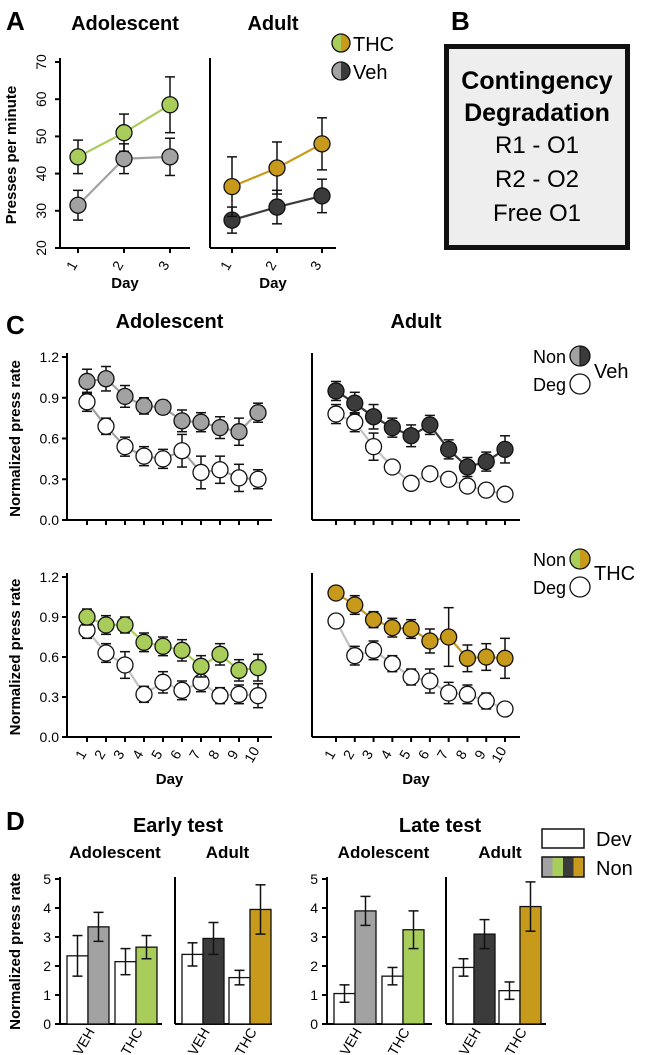 This screenshot has height=1055, width=646. Describe the element at coordinates (50, 697) in the screenshot. I see `C-adolescent-thc-y-tick-label: 0.3` at that location.